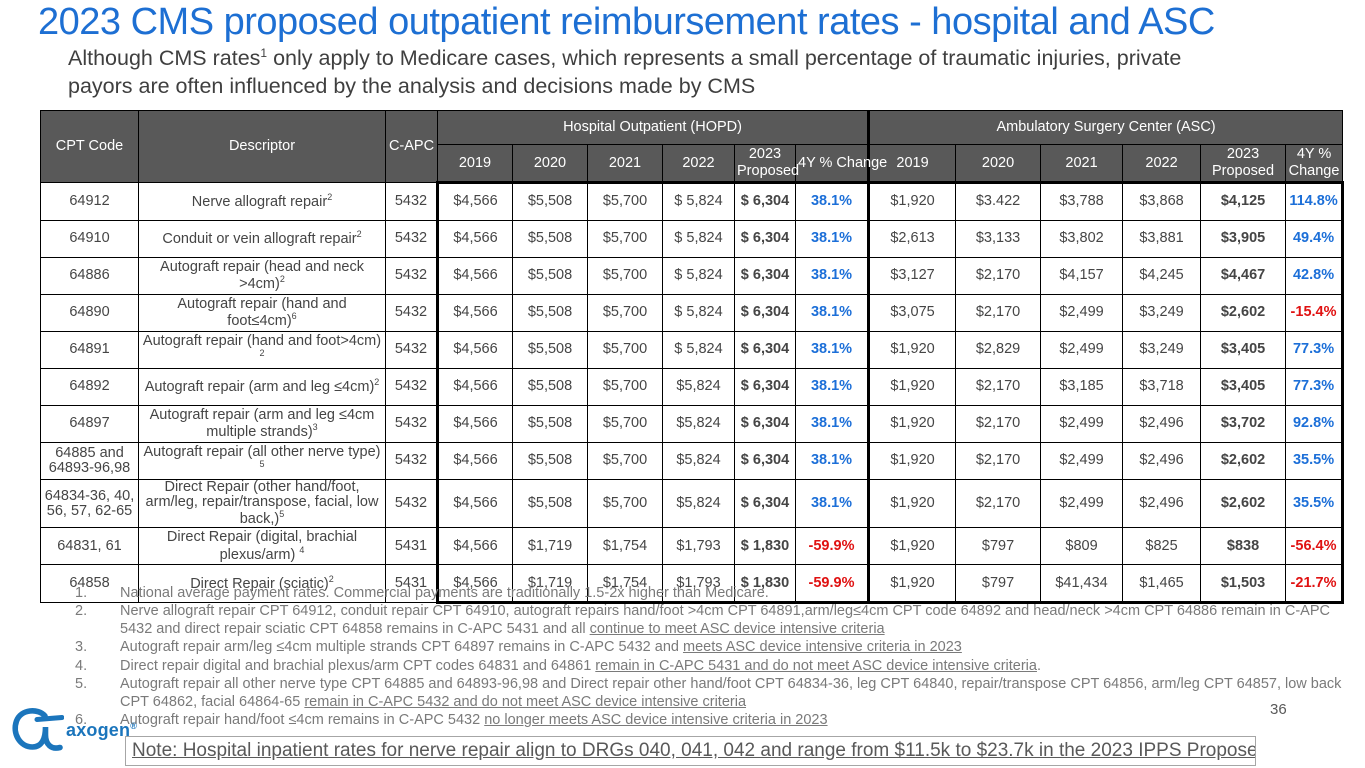  What do you see at coordinates (262, 146) in the screenshot?
I see `column-header-descriptor: Descriptor` at bounding box center [262, 146].